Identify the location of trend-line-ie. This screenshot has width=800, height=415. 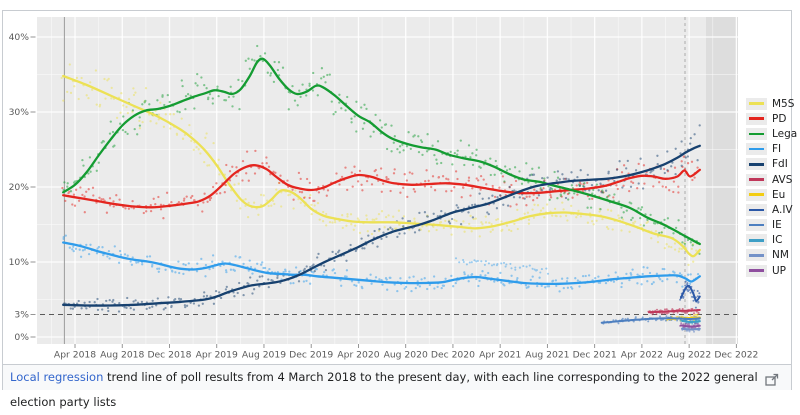
(650, 320).